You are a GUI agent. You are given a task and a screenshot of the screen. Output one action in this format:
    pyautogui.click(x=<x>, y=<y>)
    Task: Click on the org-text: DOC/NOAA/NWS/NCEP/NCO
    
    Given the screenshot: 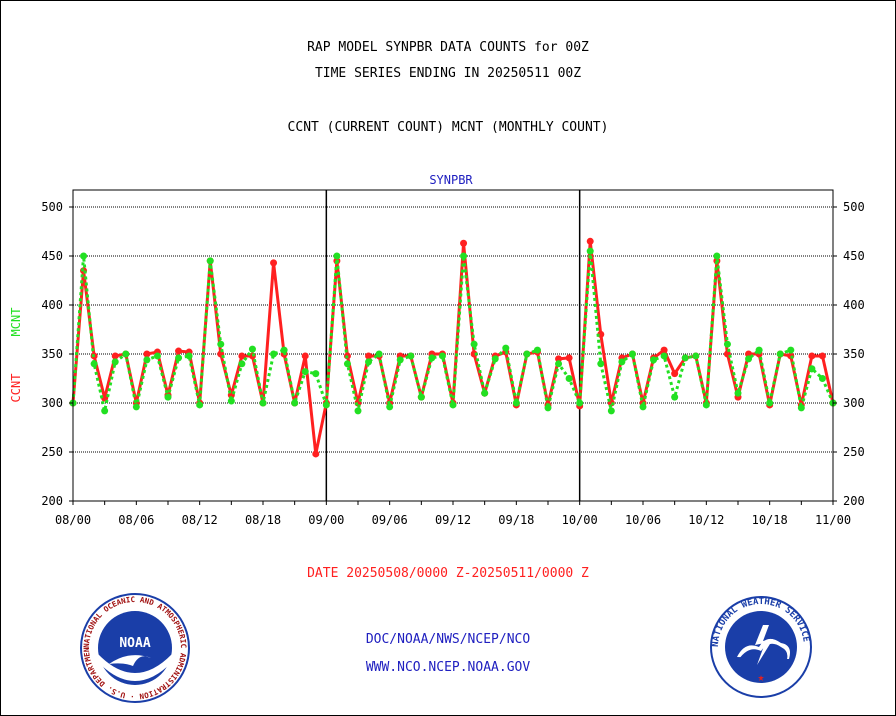 What is the action you would take?
    pyautogui.click(x=448, y=639)
    